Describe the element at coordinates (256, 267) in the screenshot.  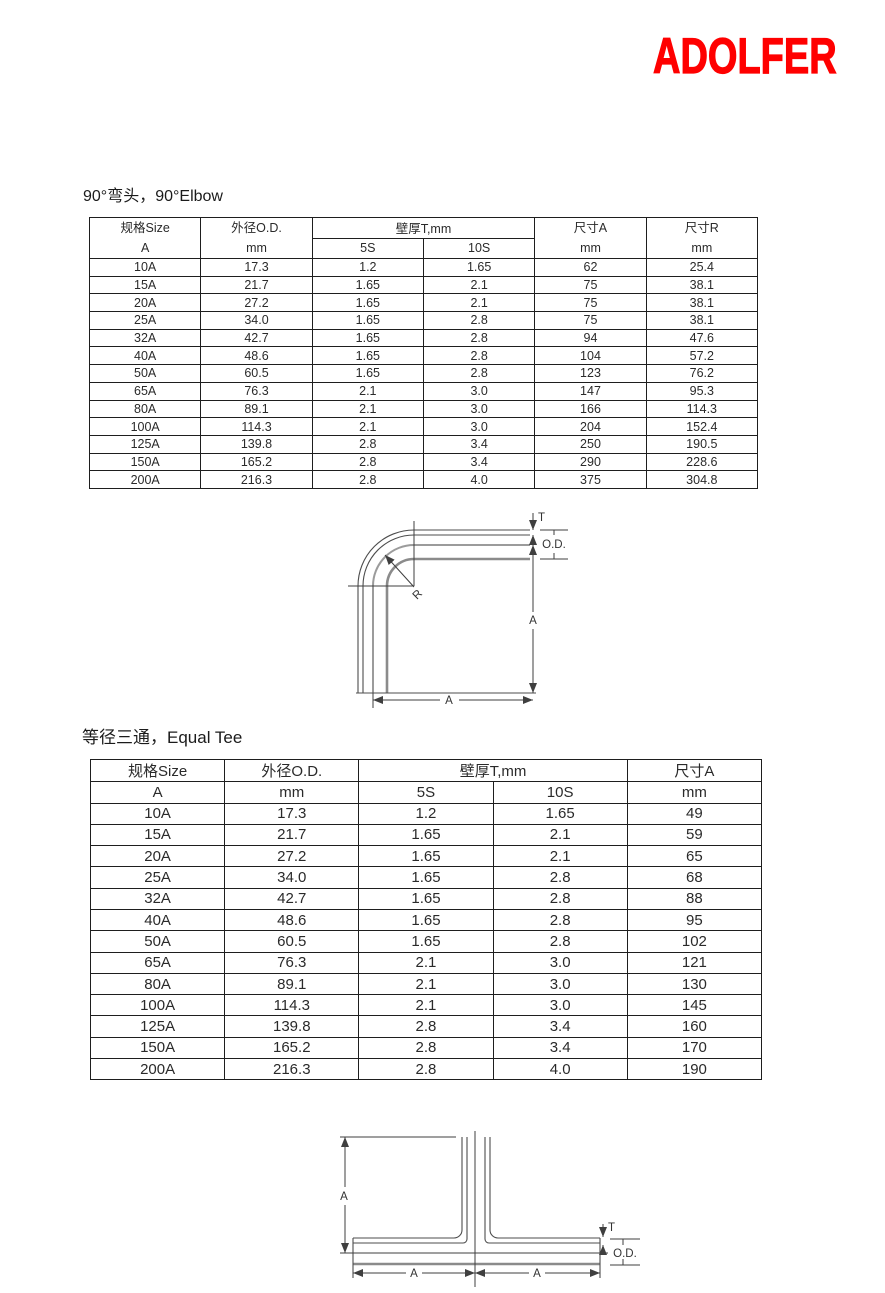
I see `table-cell: 17.3` at that location.